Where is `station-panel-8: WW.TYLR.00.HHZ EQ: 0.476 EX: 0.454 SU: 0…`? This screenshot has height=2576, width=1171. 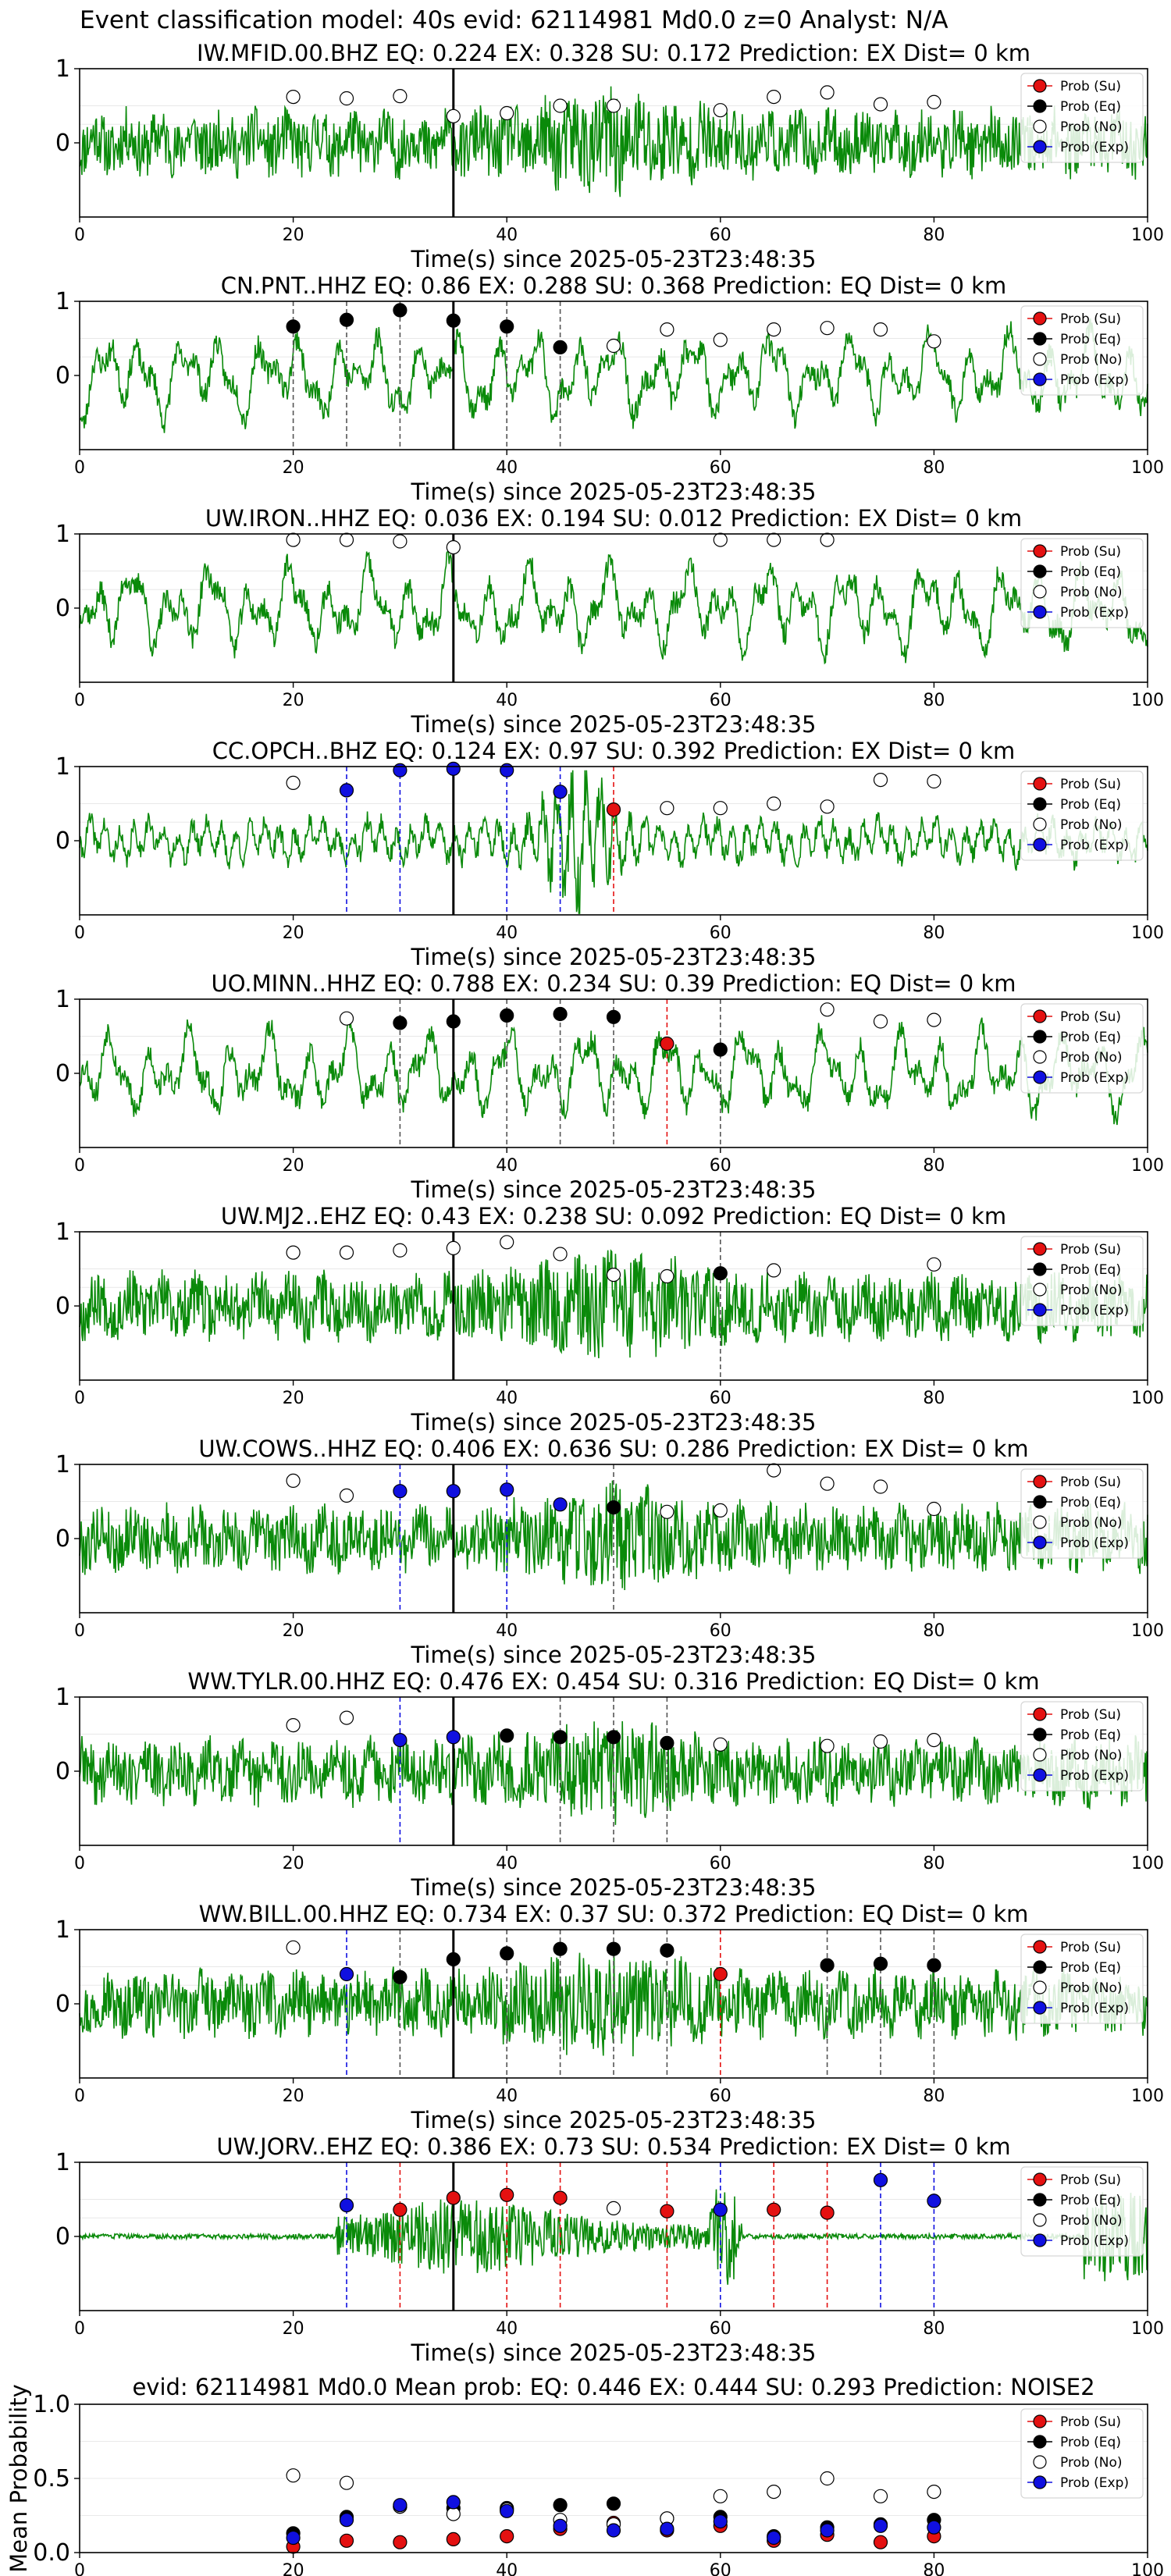
station-panel-8: WW.TYLR.00.HHZ EQ: 0.476 EX: 0.454 SU: 0… is located at coordinates (609, 1784).